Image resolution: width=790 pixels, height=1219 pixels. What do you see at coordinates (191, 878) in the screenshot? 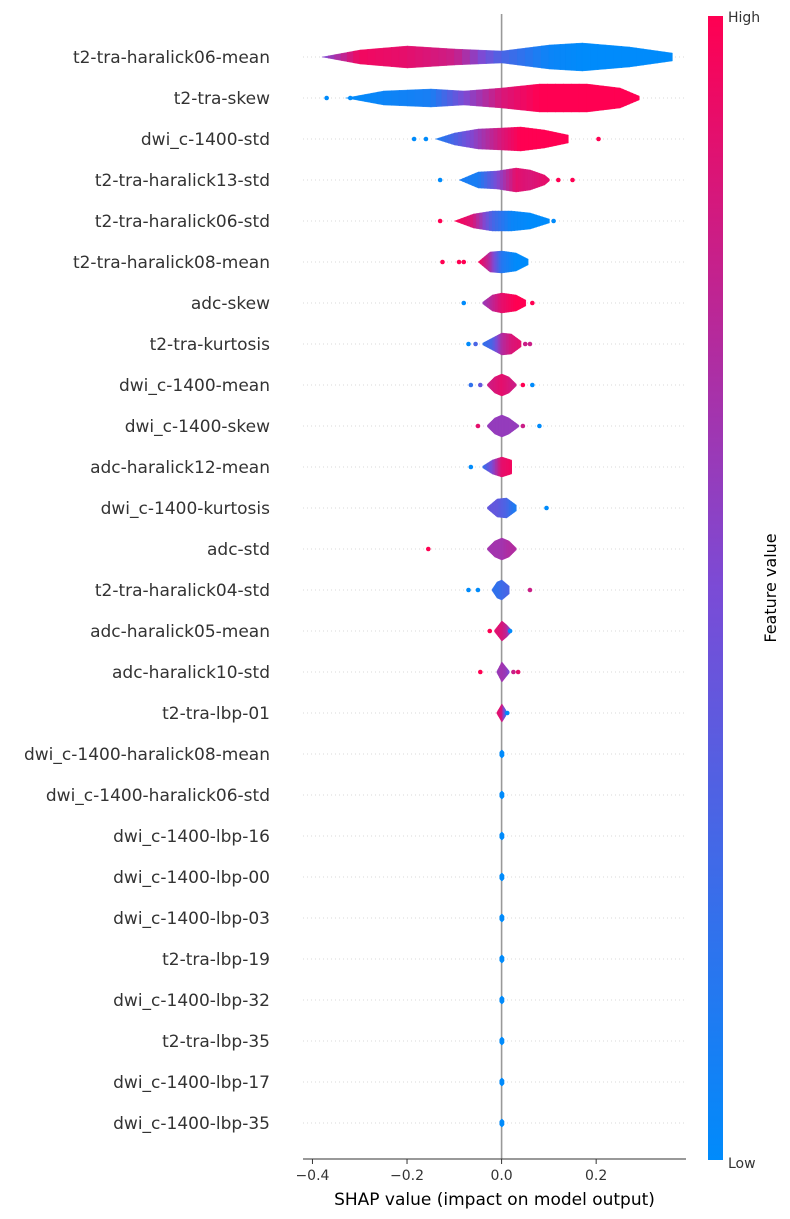
I see `feature-label: dwi_c-1400-lbp-00` at bounding box center [191, 878].